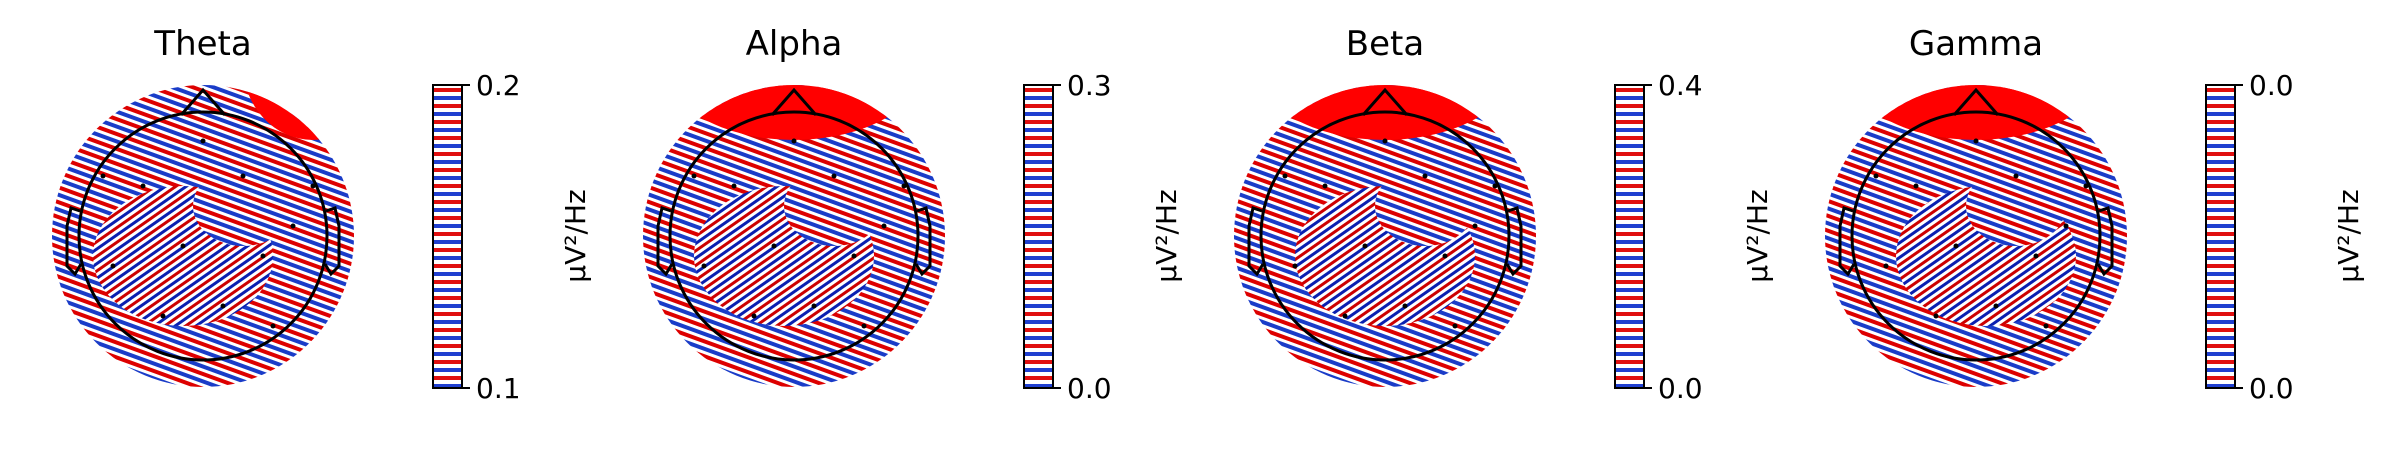  What do you see at coordinates (1976, 44) in the screenshot?
I see `panel-title: Gamma` at bounding box center [1976, 44].